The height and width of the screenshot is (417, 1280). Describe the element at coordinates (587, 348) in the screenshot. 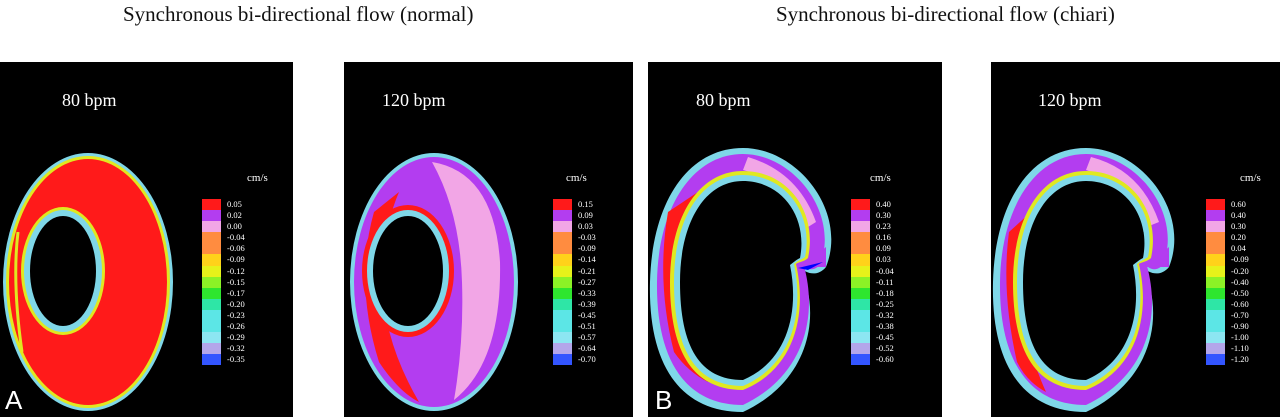

I see `legend-value: -0.64` at that location.